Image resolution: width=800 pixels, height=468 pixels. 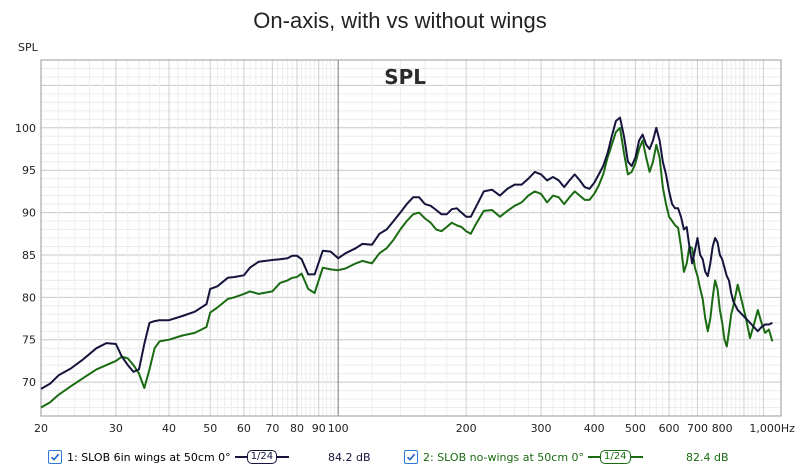 I want to click on y-tick-labels: 70 75 80 85 90 95 100, so click(x=25, y=255).